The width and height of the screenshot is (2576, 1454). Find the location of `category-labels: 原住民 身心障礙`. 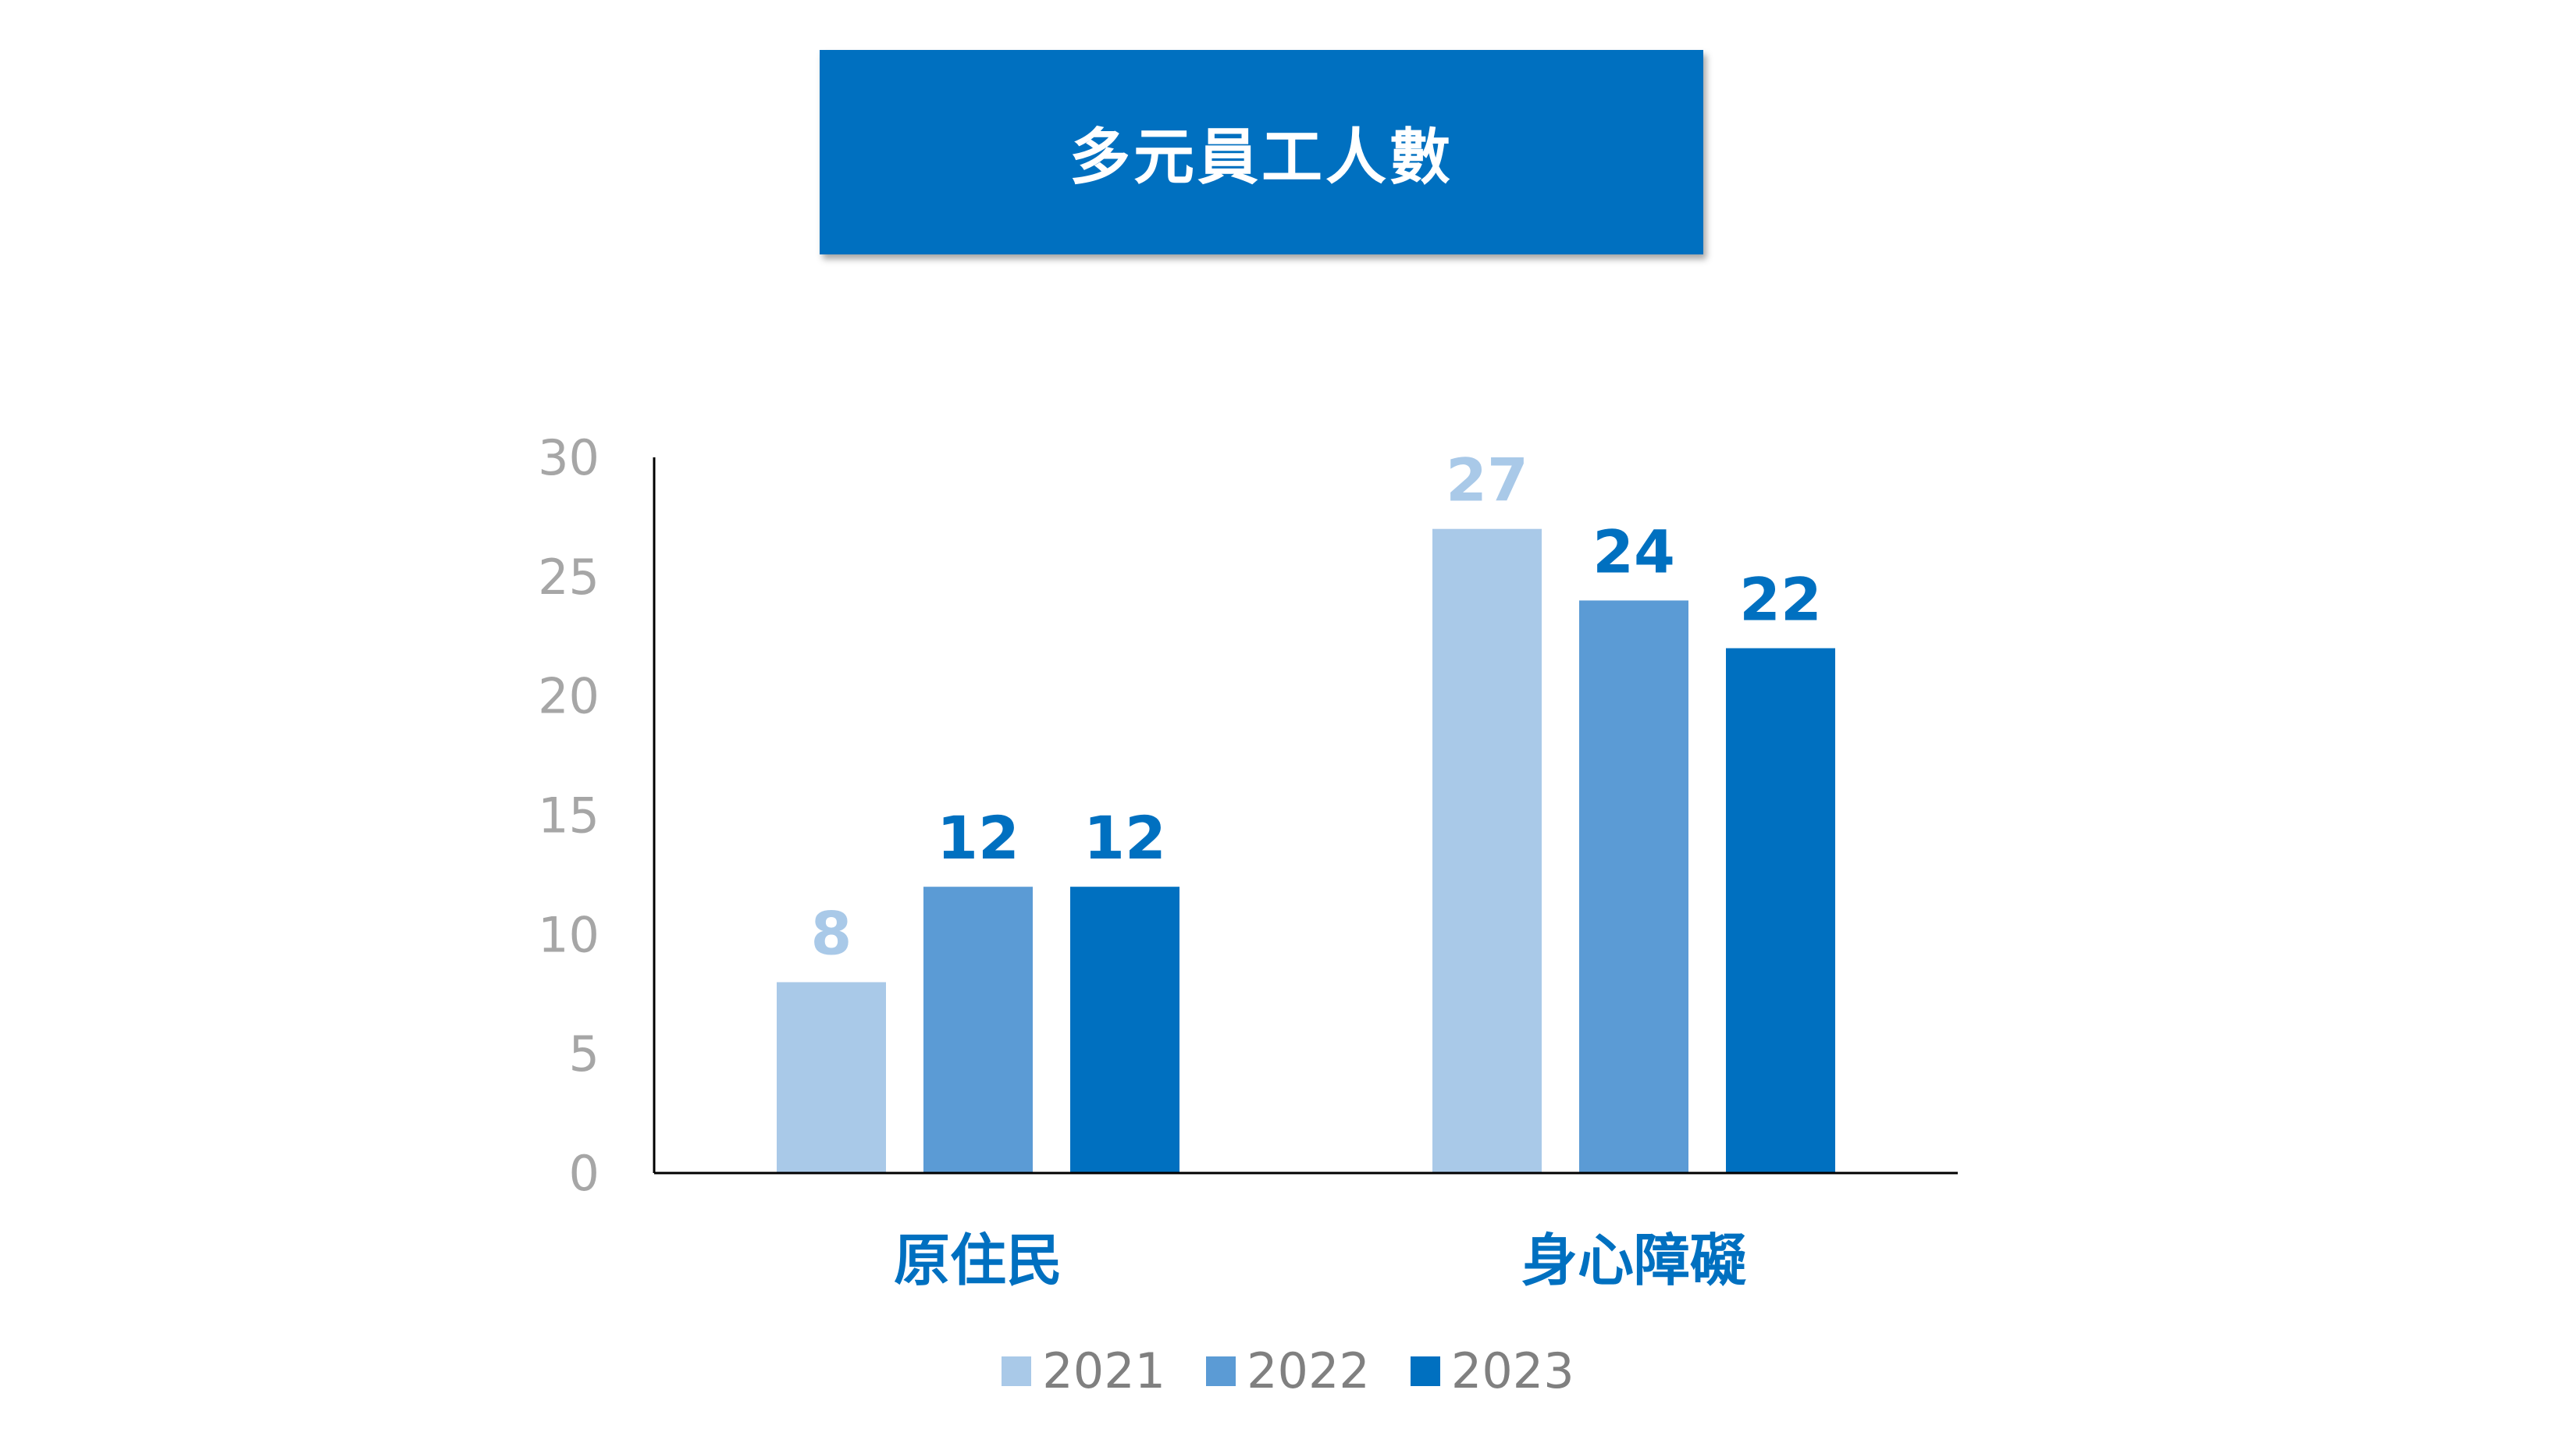

category-labels: 原住民 身心障礙 is located at coordinates (1320, 1260).